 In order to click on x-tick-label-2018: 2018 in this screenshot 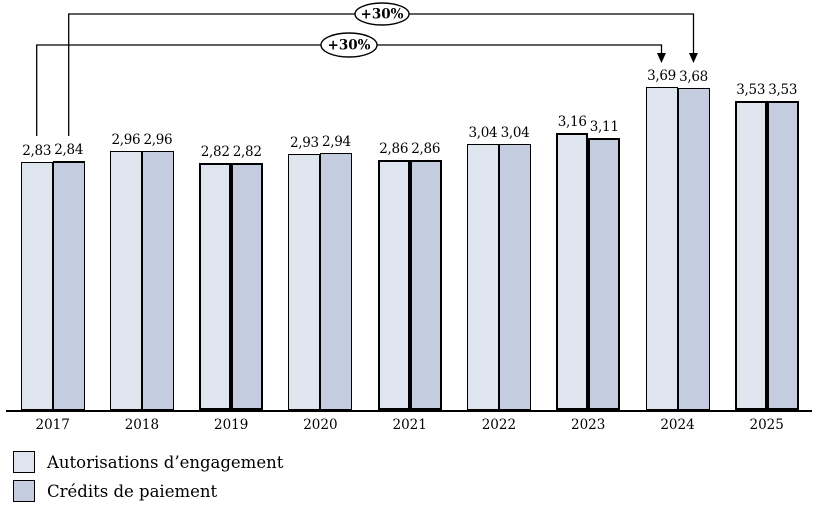, I will do `click(142, 425)`.